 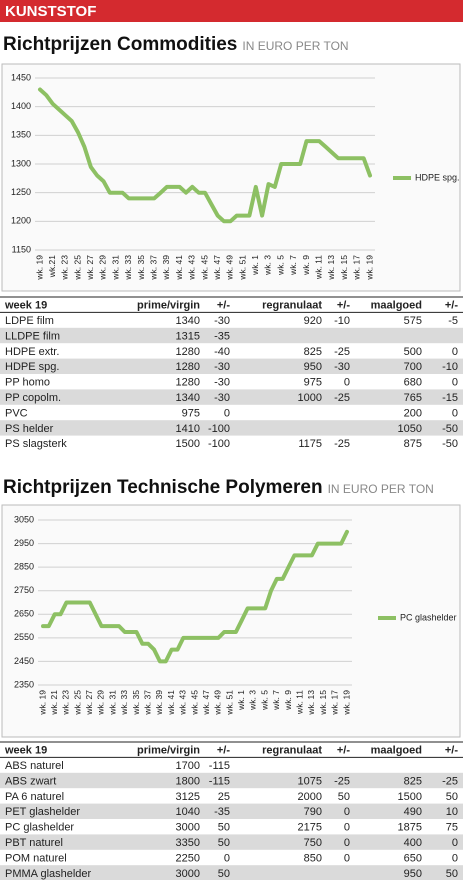 What do you see at coordinates (450, 429) in the screenshot?
I see `table-cell: -50` at bounding box center [450, 429].